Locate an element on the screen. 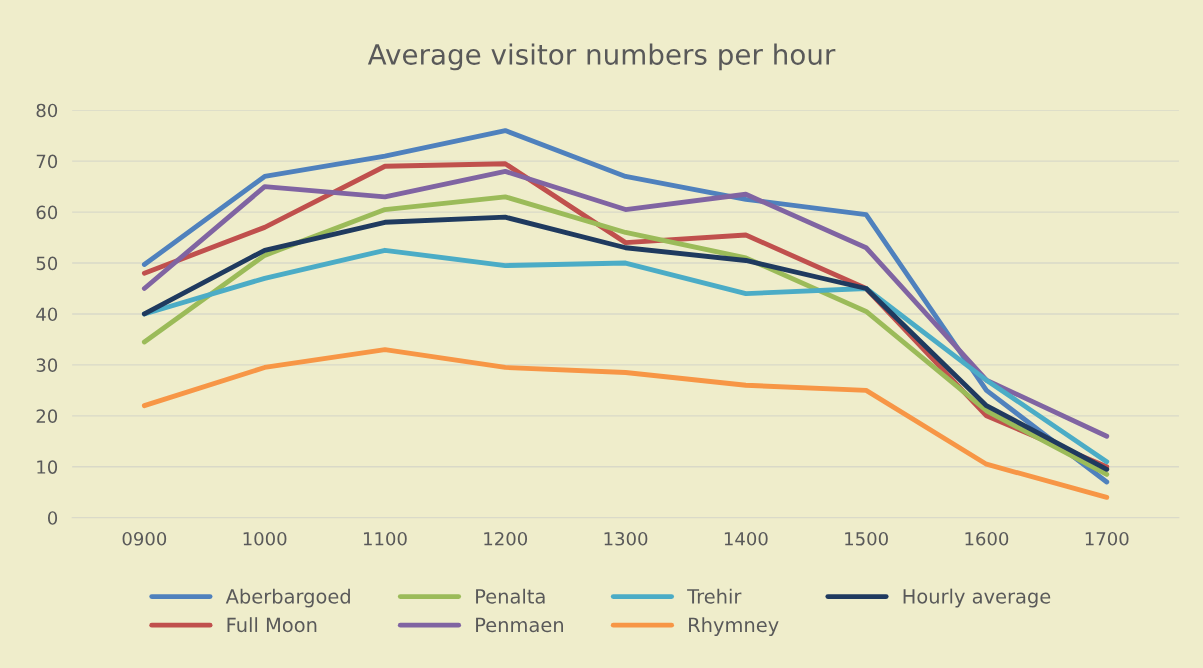  y-tick-label: 70 is located at coordinates (47, 161).